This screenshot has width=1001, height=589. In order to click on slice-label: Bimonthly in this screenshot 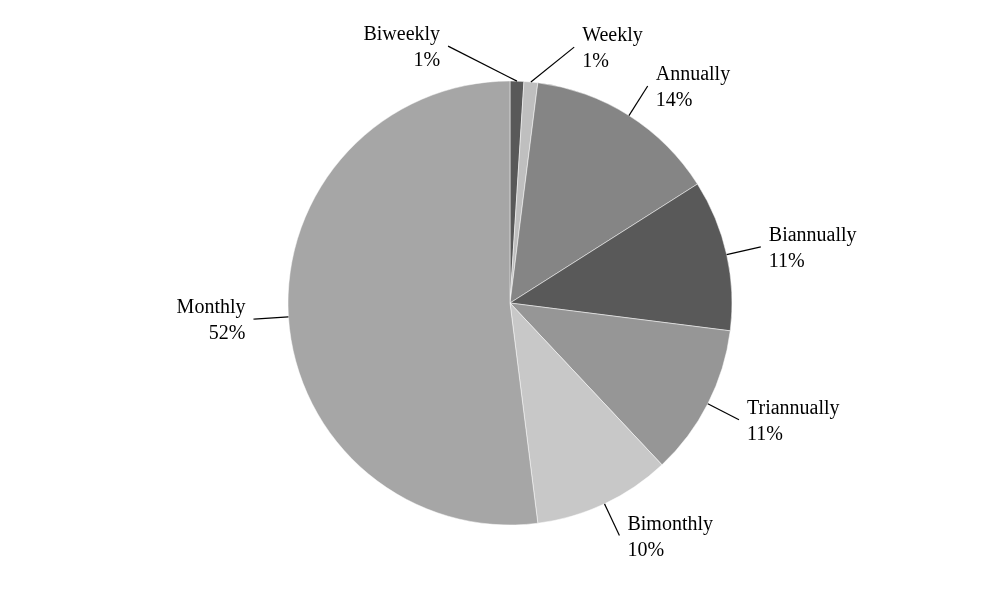, I will do `click(670, 523)`.